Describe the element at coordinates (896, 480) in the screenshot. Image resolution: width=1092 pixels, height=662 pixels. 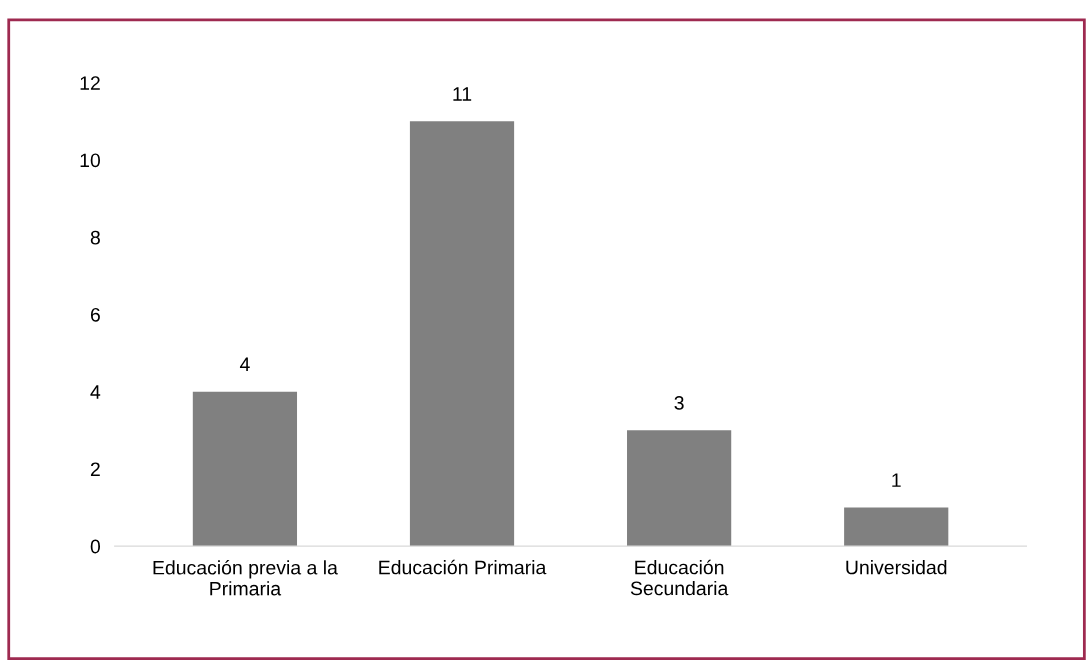
I see `data-label: 1` at that location.